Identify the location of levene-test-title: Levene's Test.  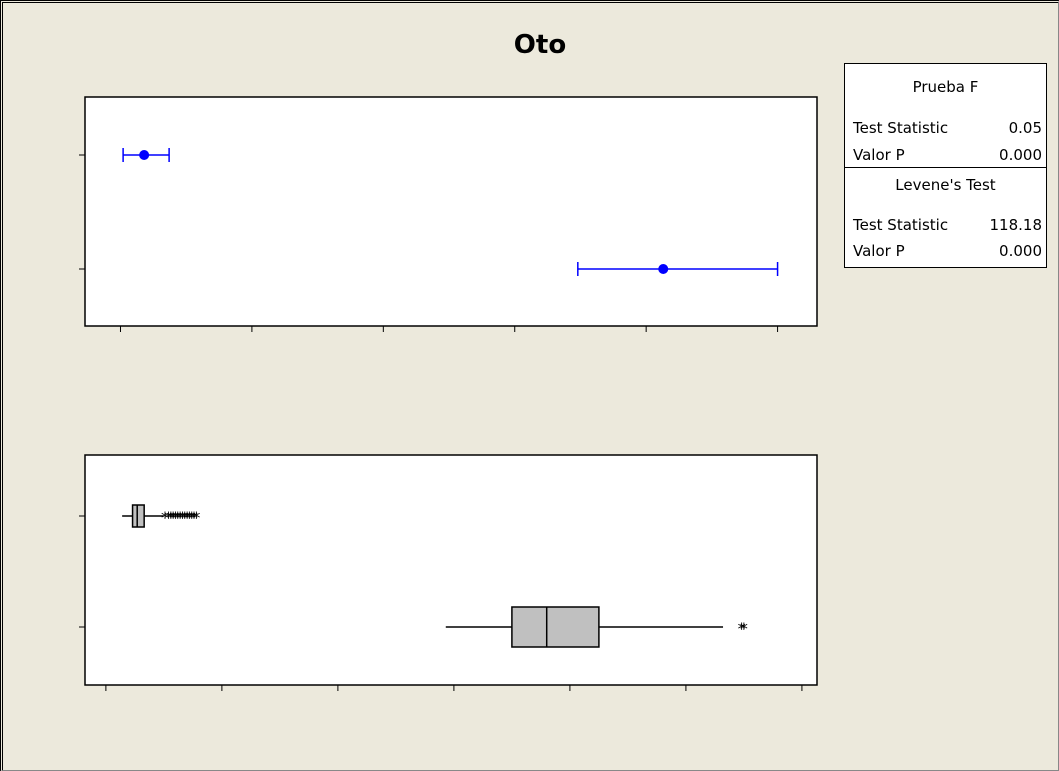
(945, 185).